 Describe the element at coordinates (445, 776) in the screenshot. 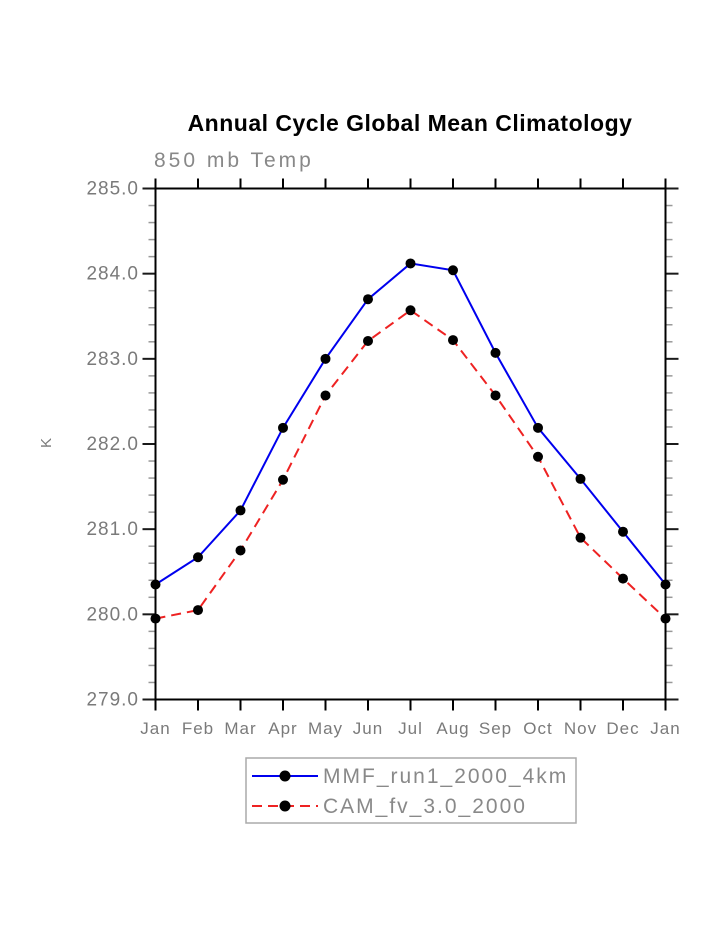

I see `legend-label: MMF_run1_2000_4km` at that location.